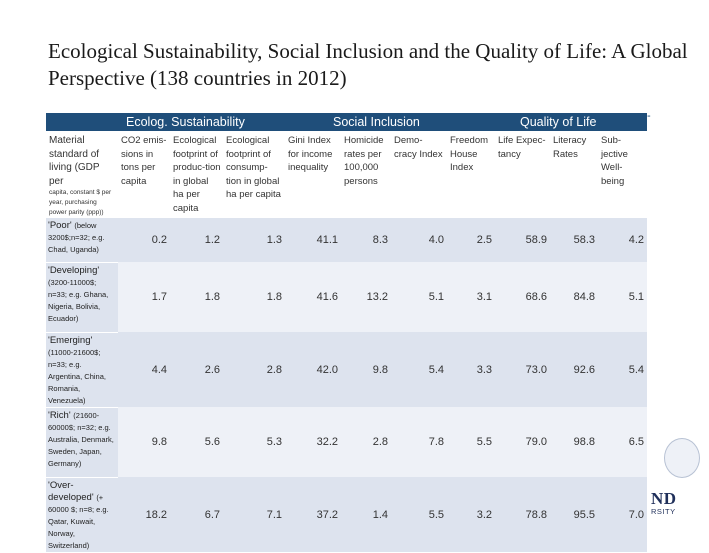  I want to click on header-life-expectancy: Life Expec-tancy, so click(522, 174).